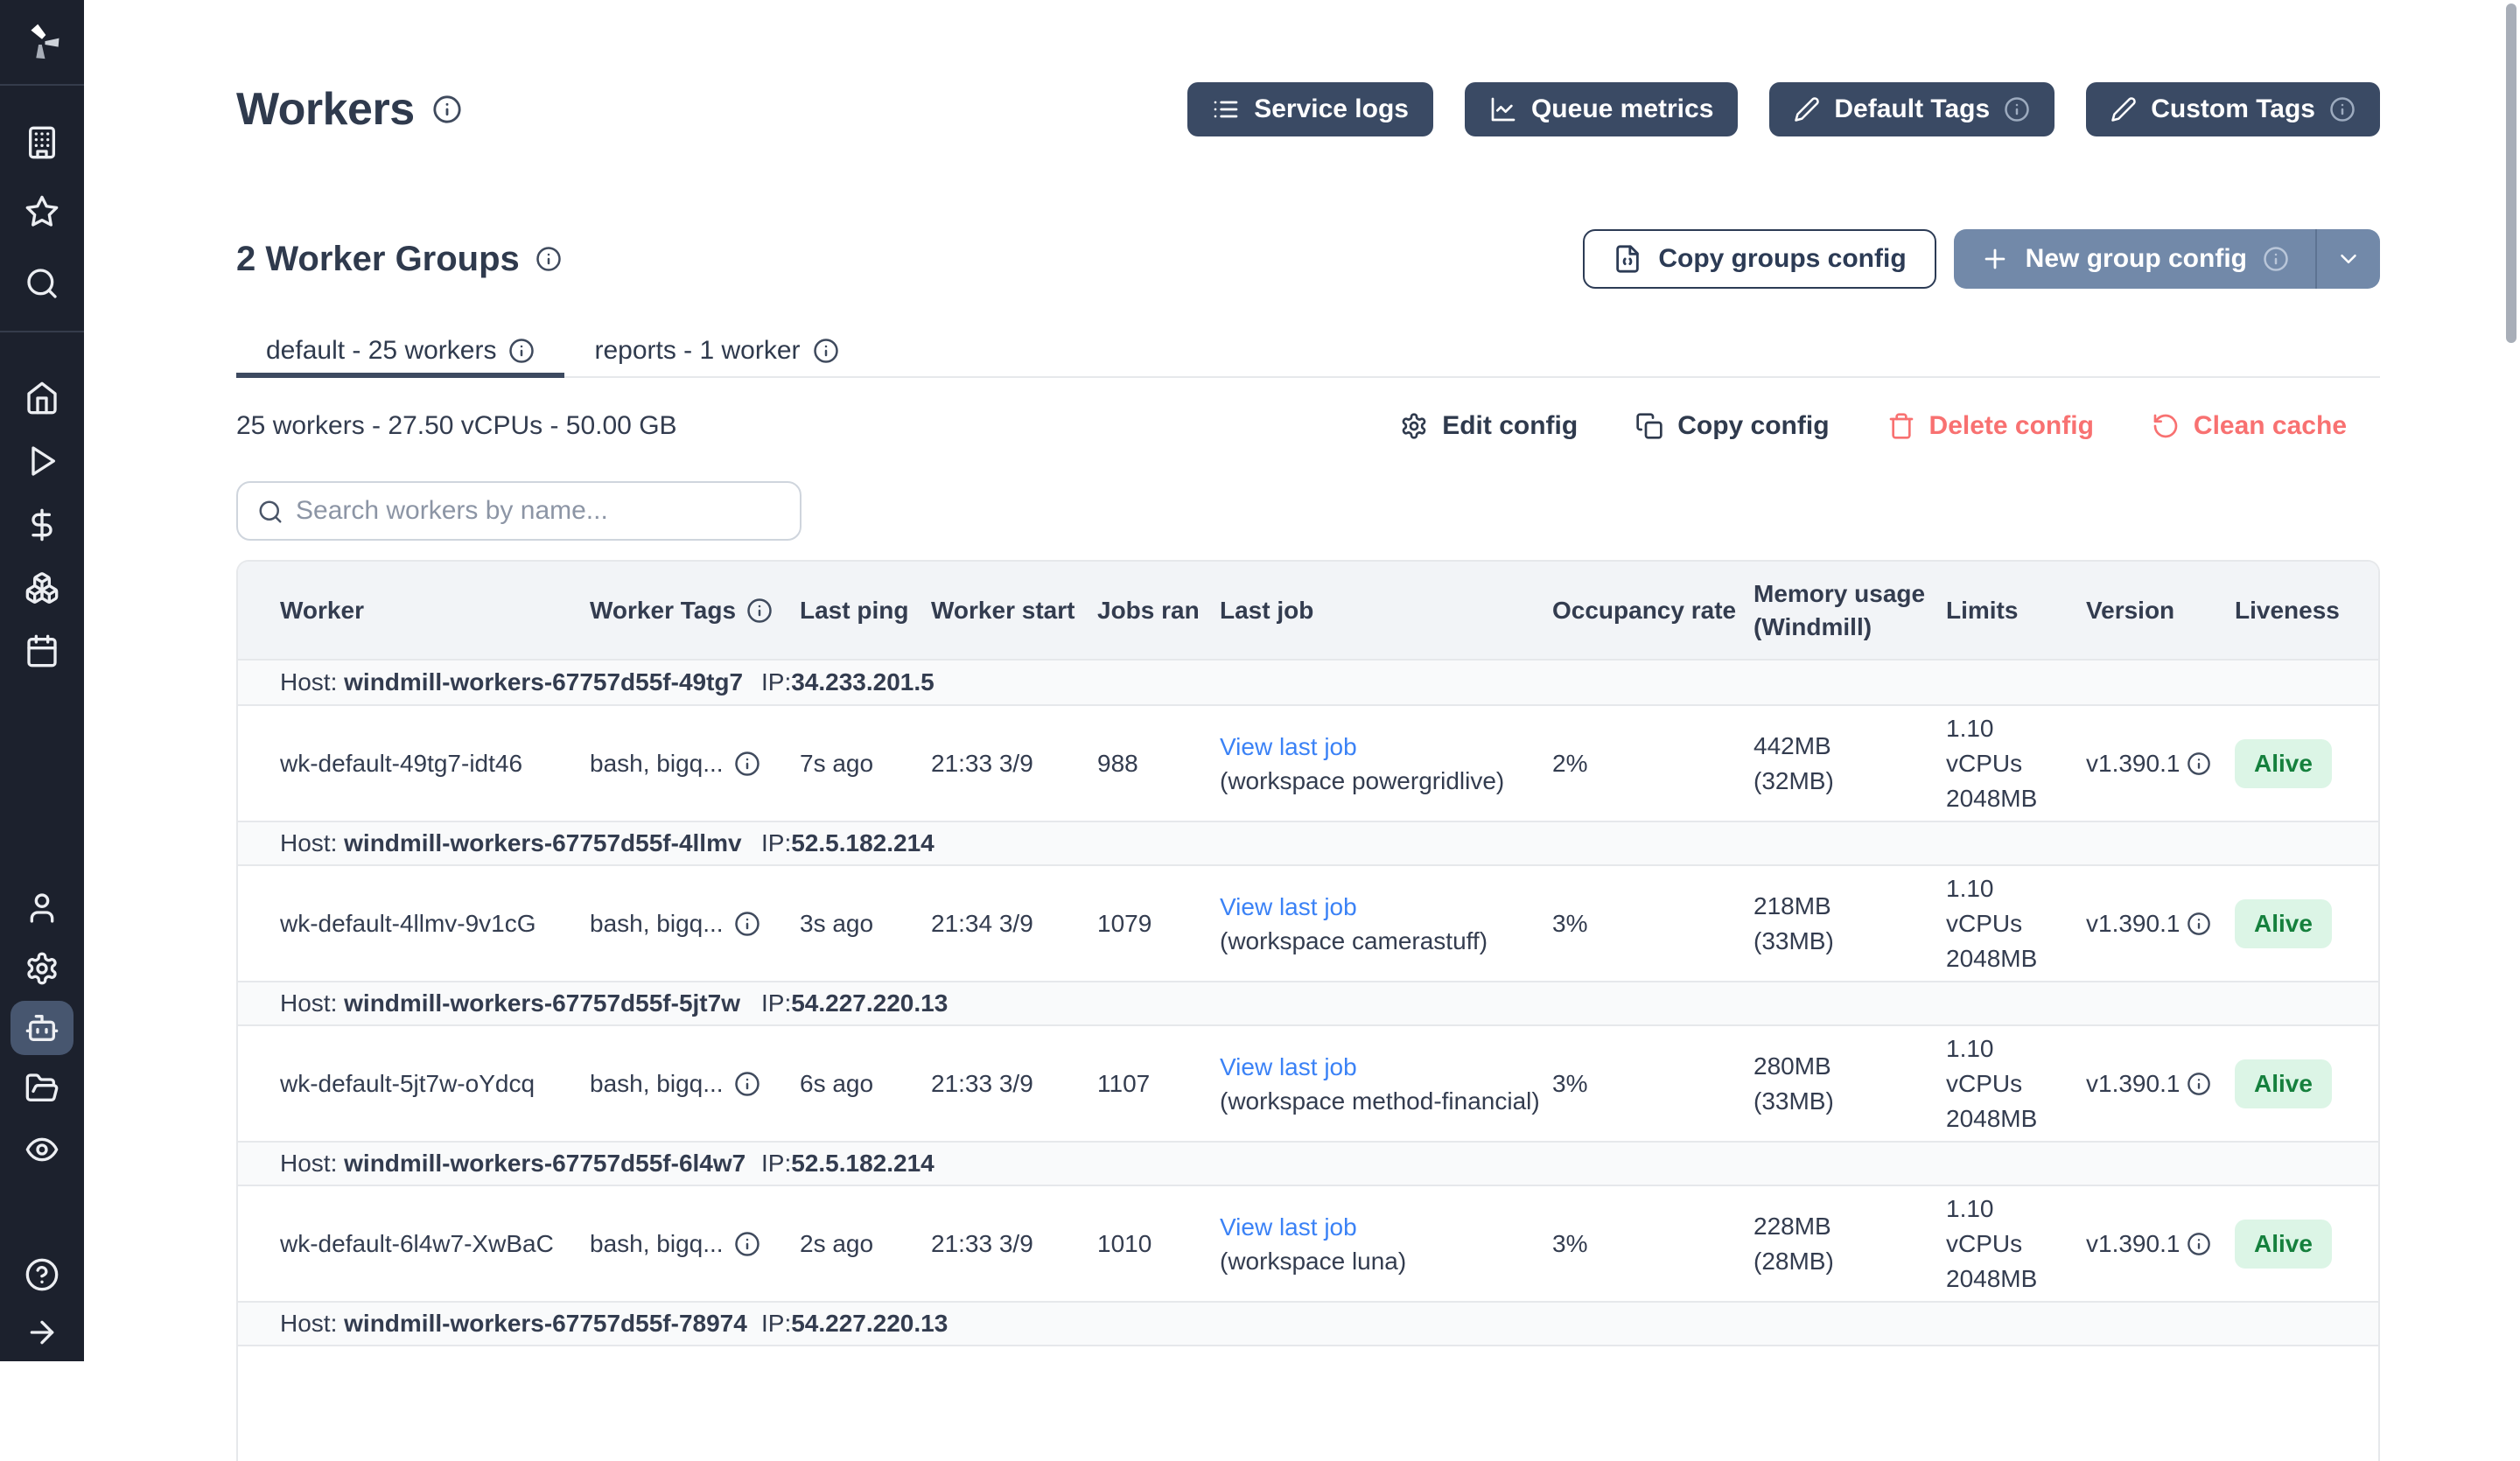  Describe the element at coordinates (42, 143) in the screenshot. I see `building-icon` at that location.